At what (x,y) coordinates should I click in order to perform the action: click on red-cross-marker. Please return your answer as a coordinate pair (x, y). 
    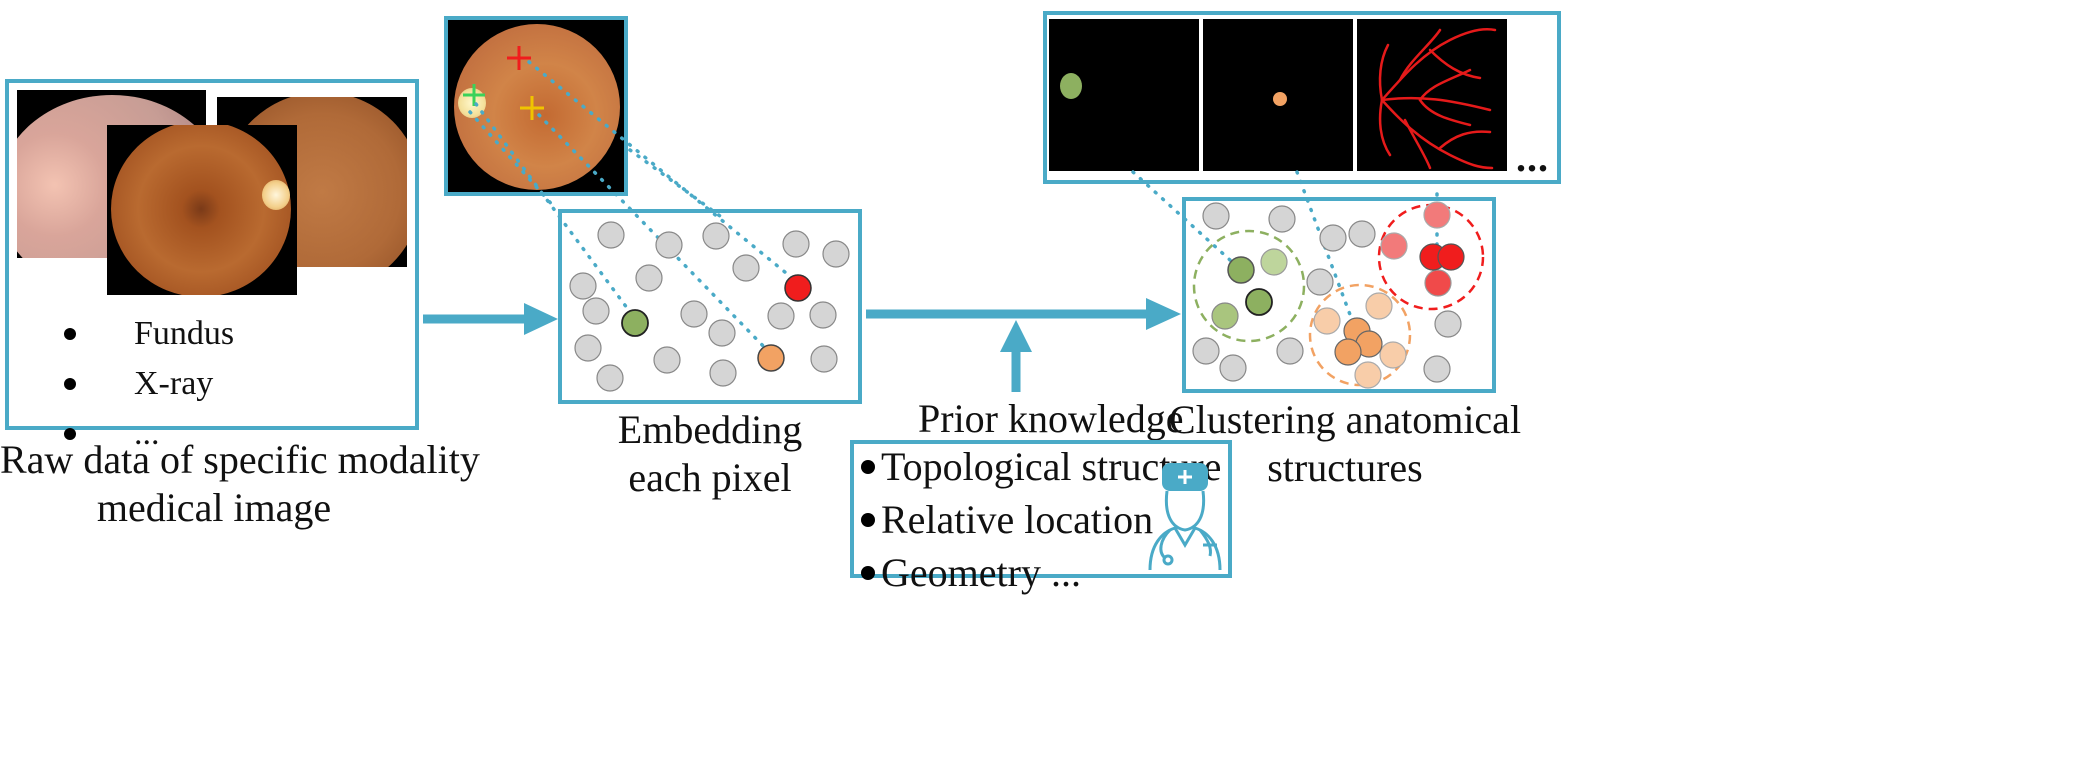
    Looking at the image, I should click on (519, 58).